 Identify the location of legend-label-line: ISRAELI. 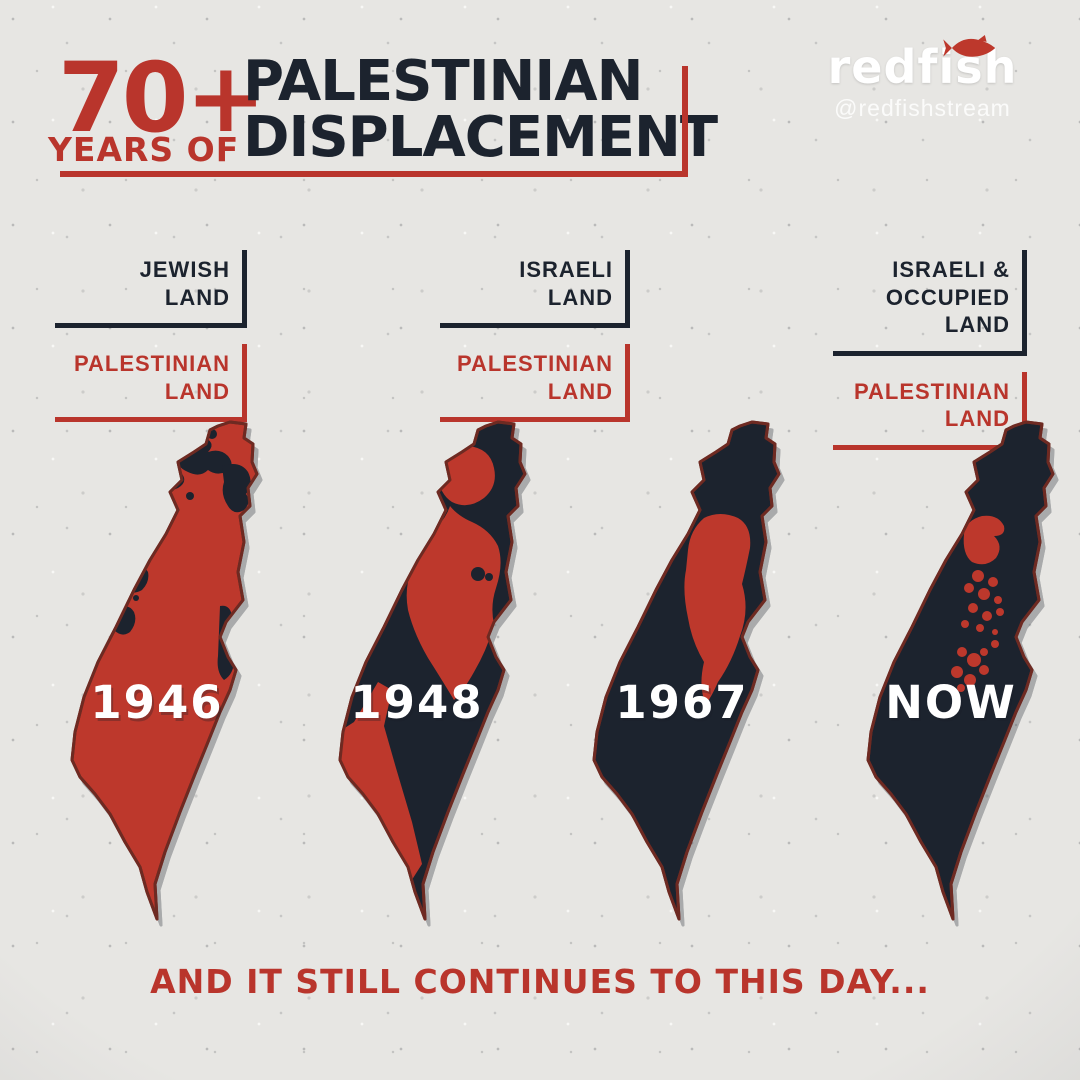
(566, 269).